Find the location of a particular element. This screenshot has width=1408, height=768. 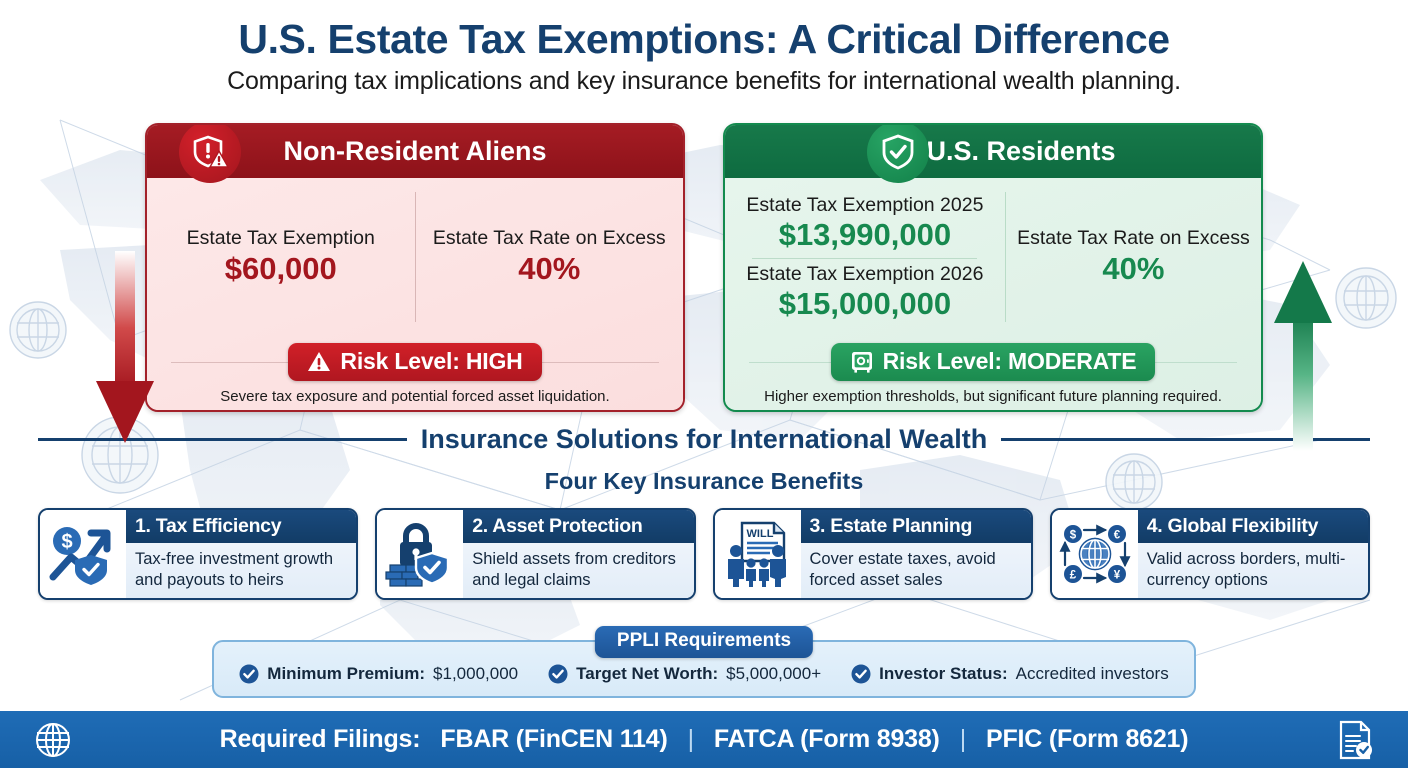

stat-label: Estate Tax Exemption 2025 is located at coordinates (865, 204).